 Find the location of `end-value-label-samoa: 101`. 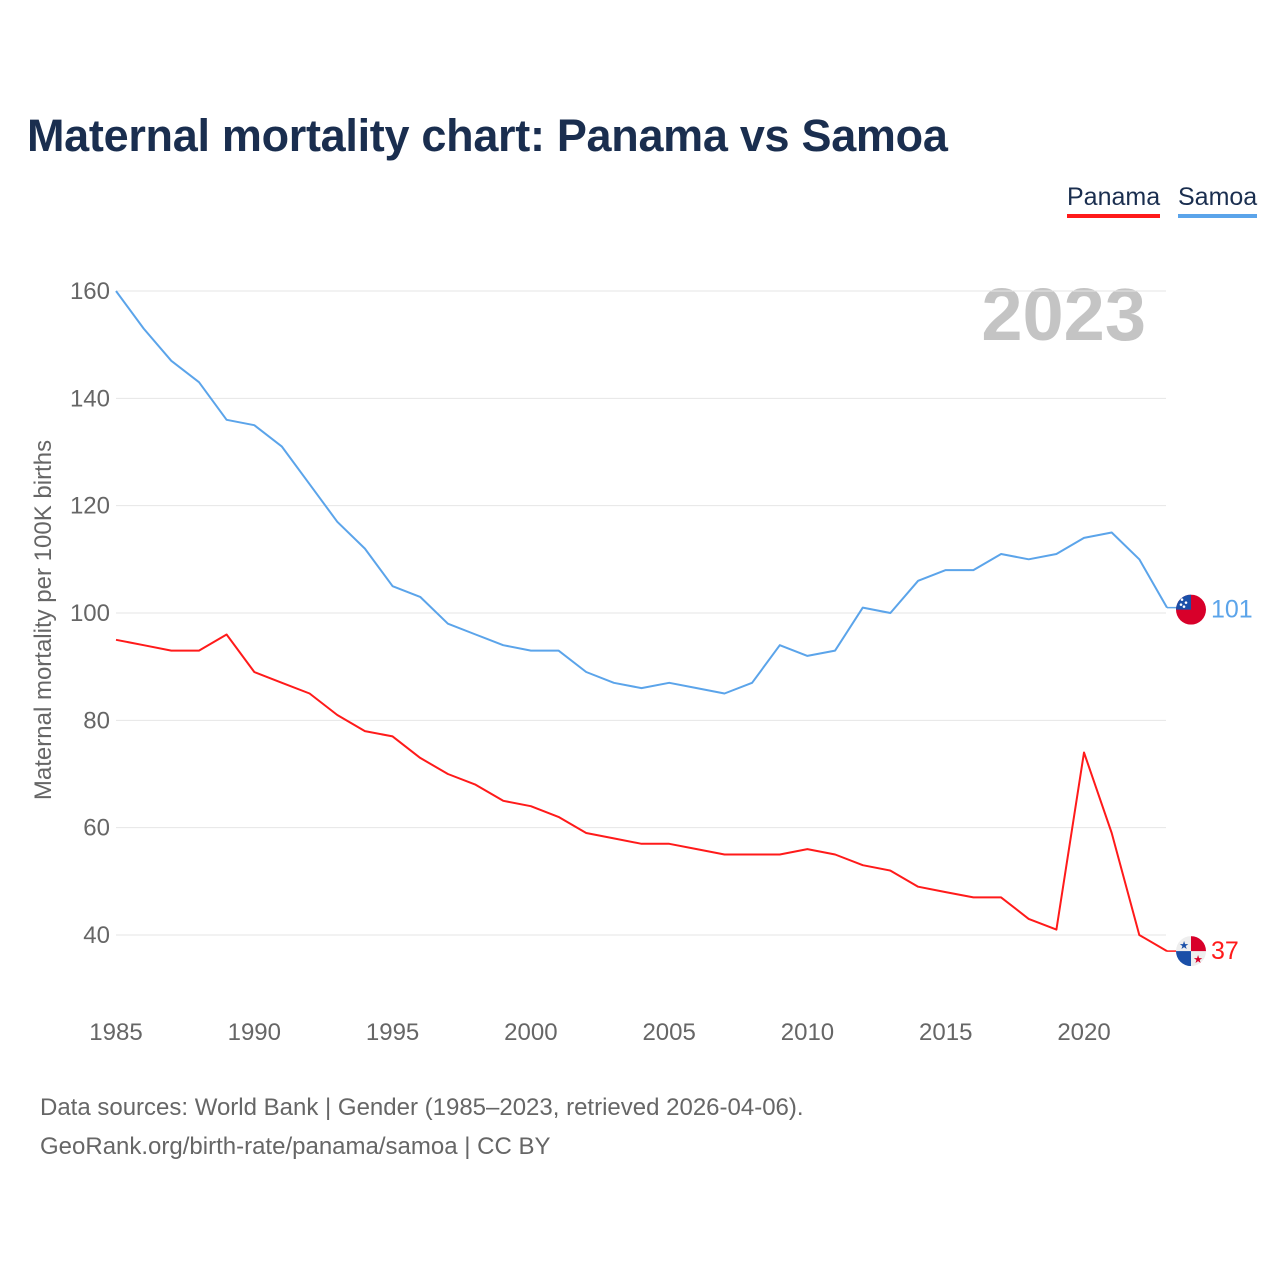

end-value-label-samoa: 101 is located at coordinates (1232, 610).